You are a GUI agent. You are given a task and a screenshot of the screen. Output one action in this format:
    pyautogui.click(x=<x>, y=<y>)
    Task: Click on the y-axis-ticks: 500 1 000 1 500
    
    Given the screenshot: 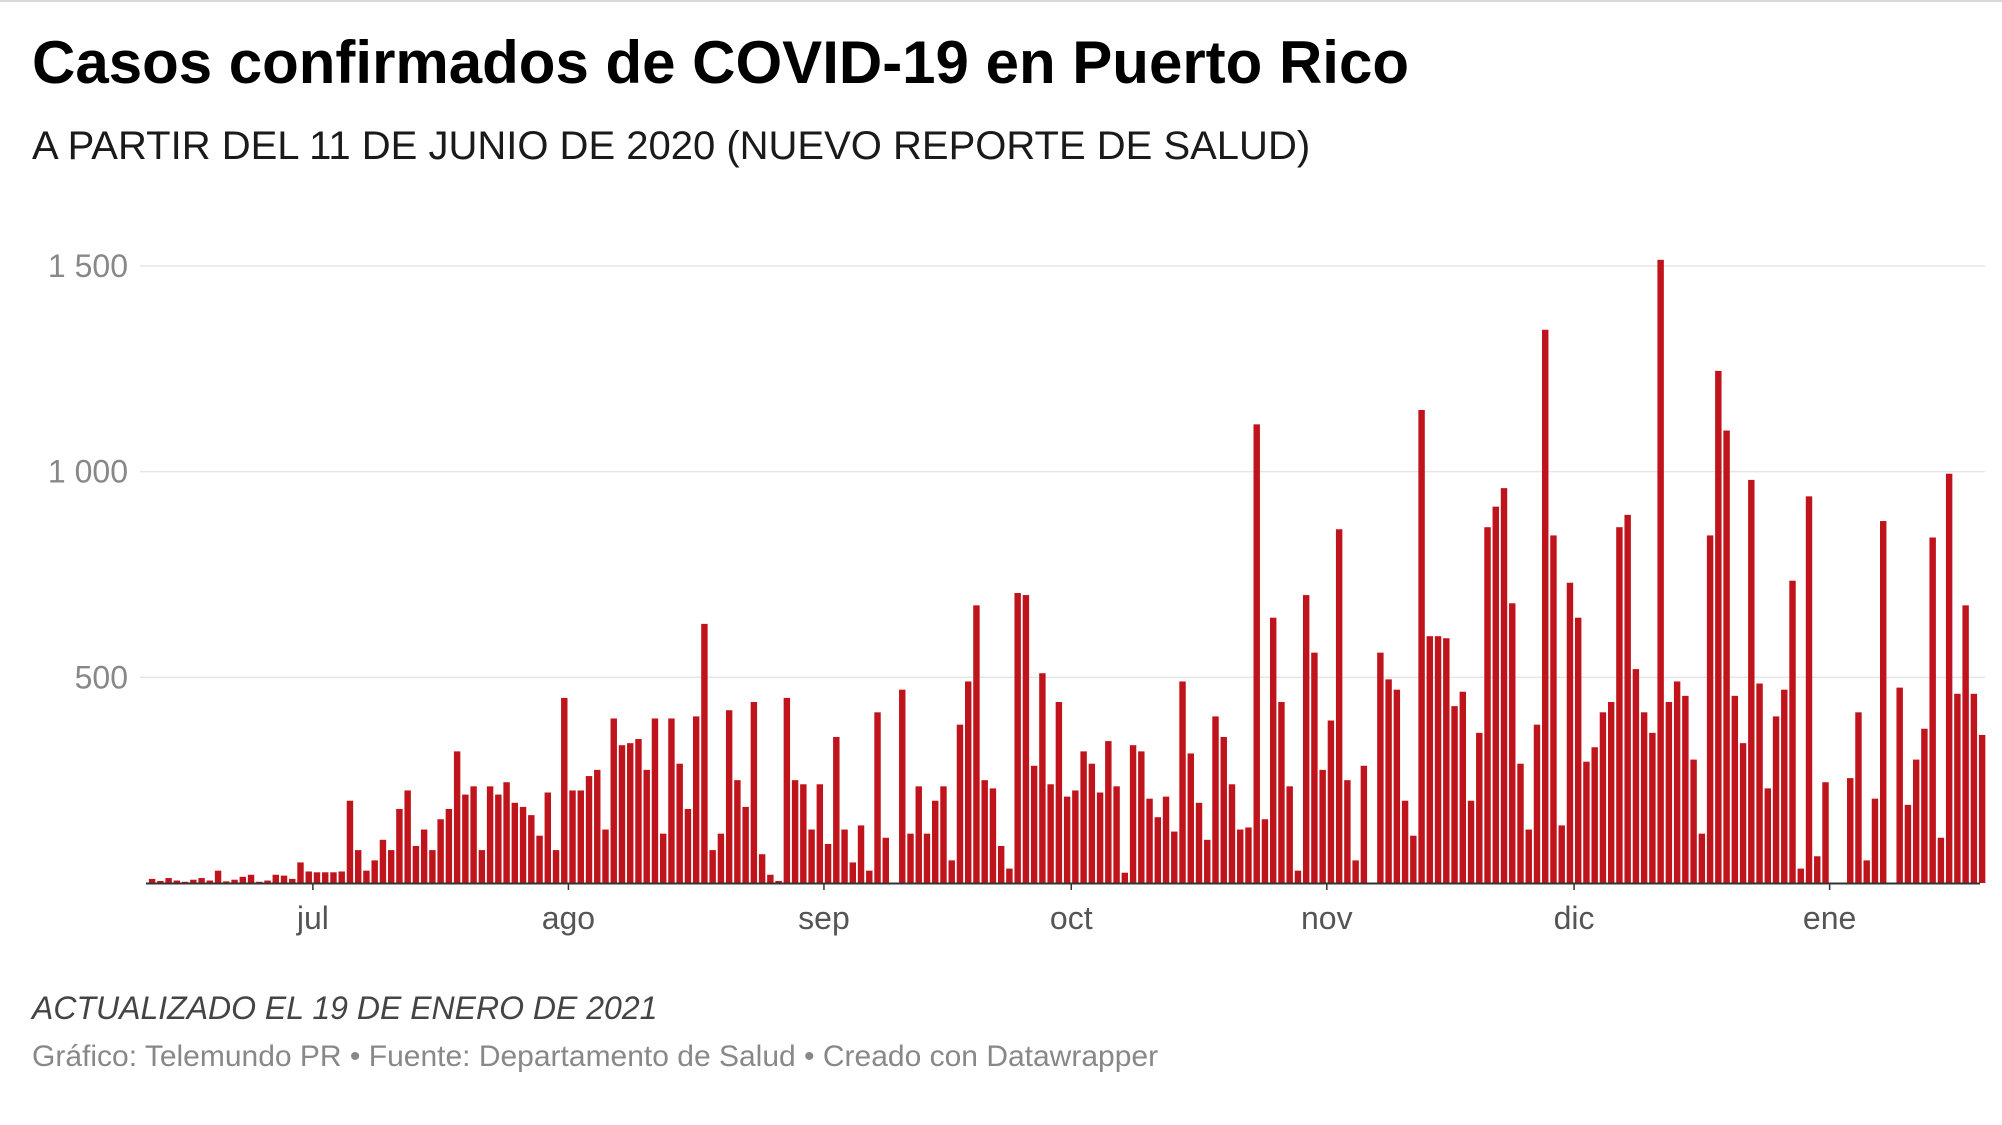 What is the action you would take?
    pyautogui.click(x=88, y=471)
    